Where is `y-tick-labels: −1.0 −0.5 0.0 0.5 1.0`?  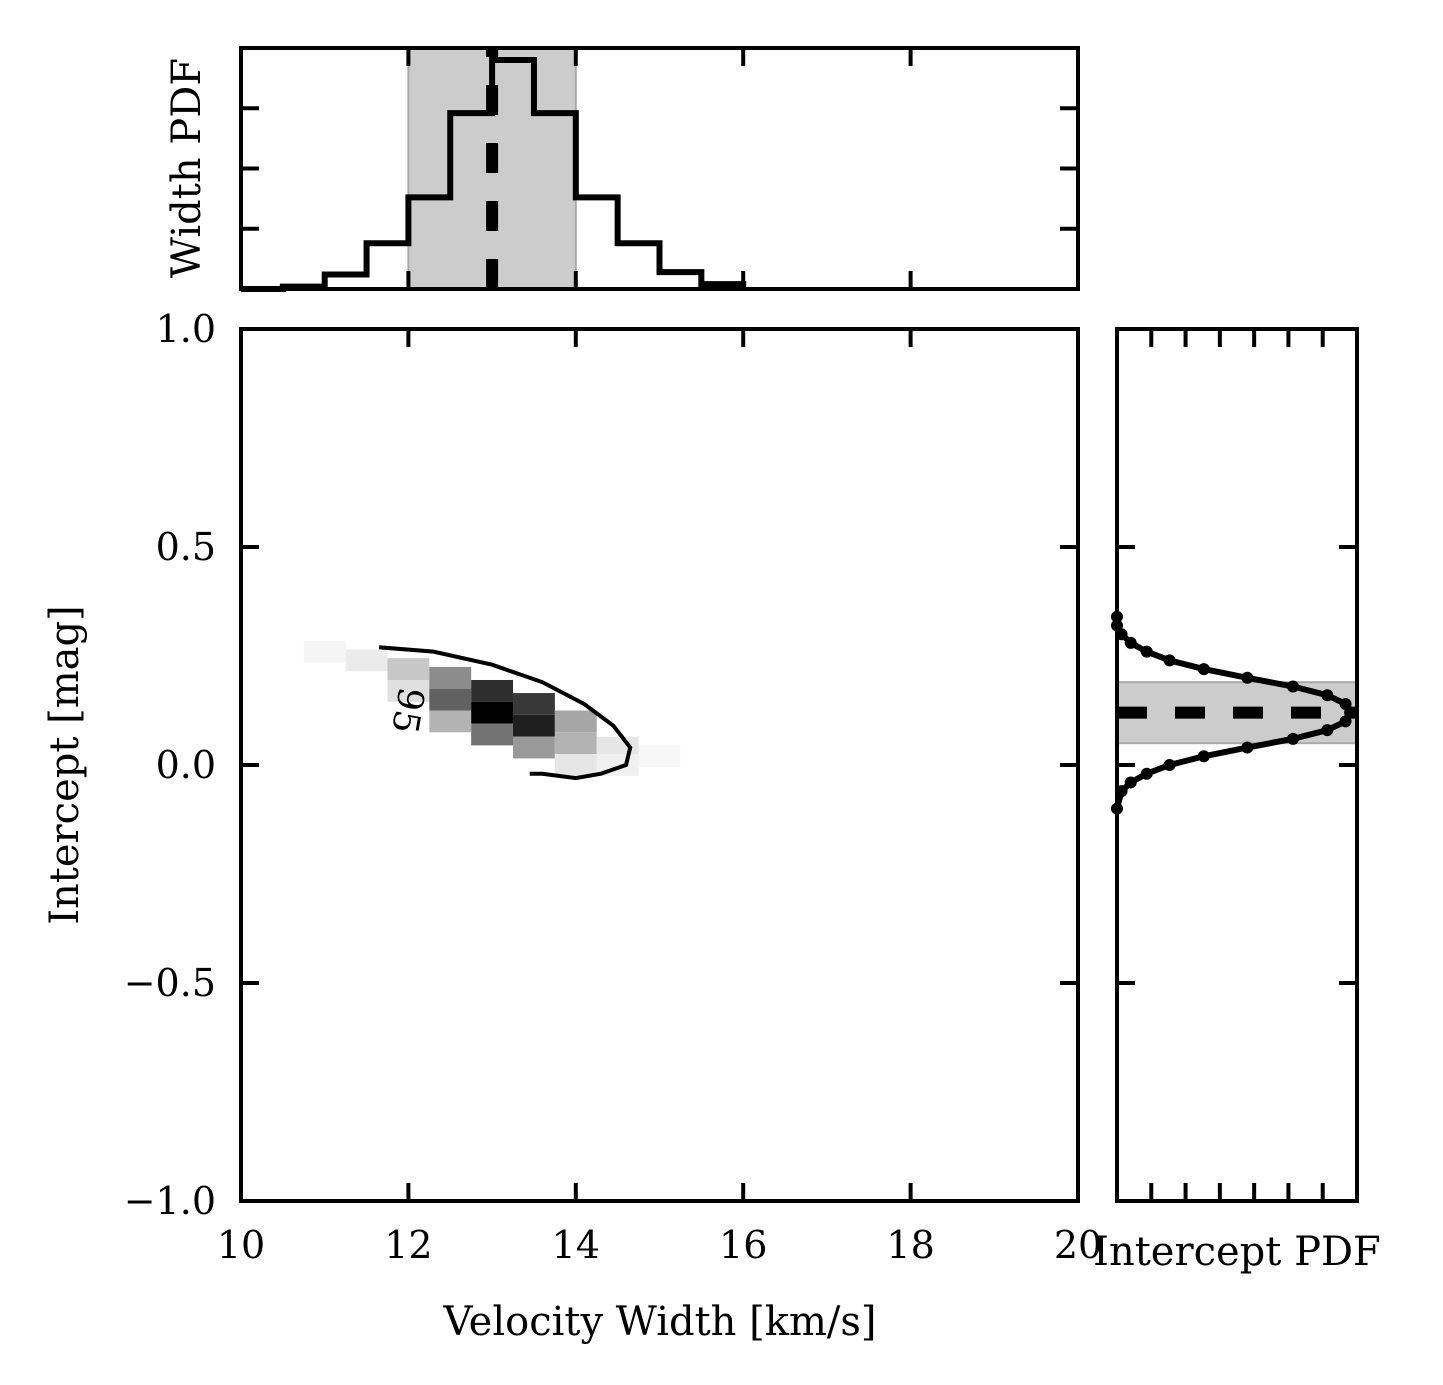 y-tick-labels: −1.0 −0.5 0.0 0.5 1.0 is located at coordinates (170, 765).